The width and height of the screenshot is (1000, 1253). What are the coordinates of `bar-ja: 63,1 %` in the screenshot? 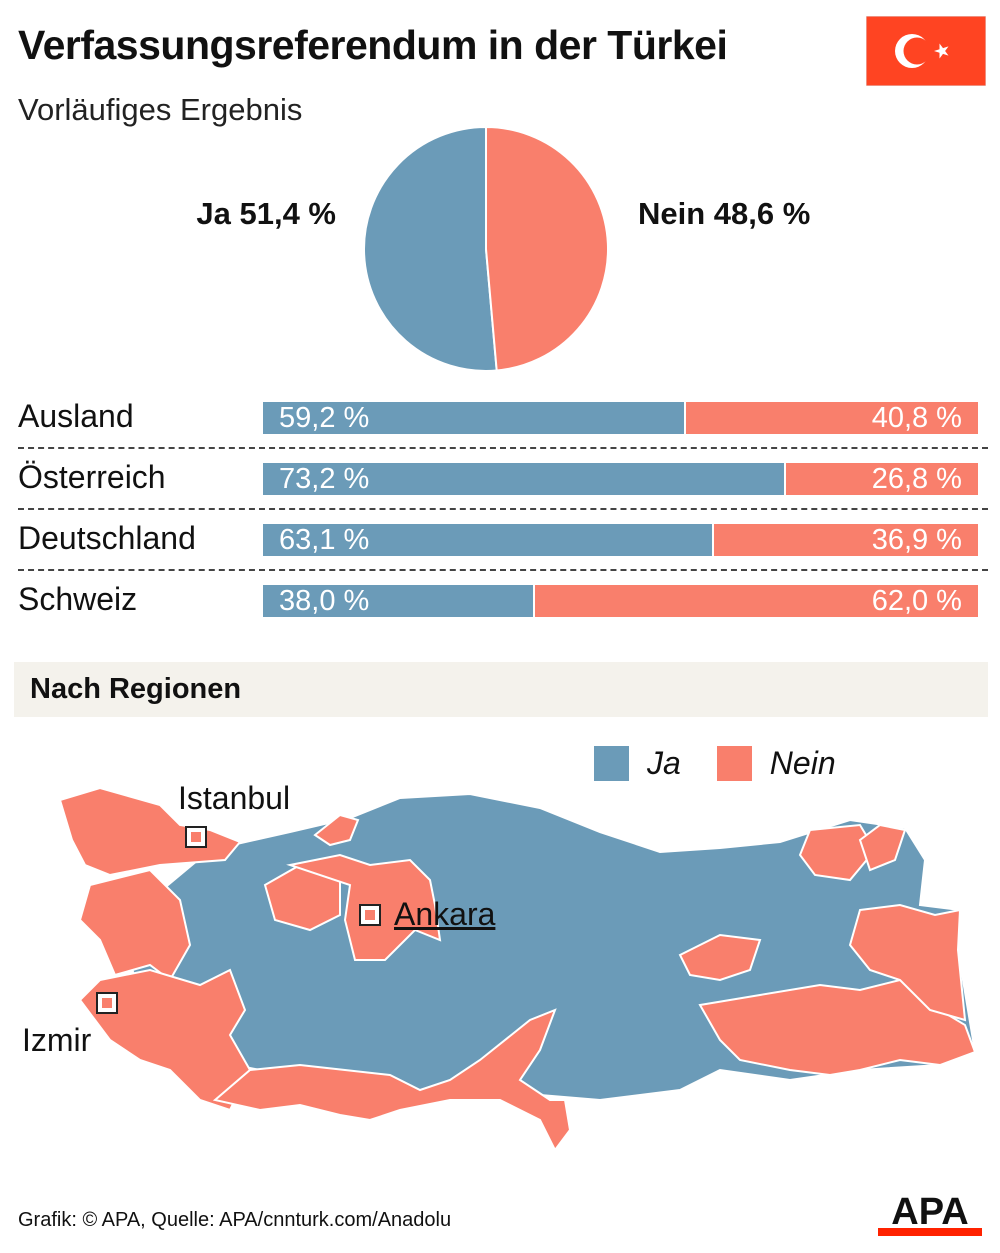 It's located at (489, 540).